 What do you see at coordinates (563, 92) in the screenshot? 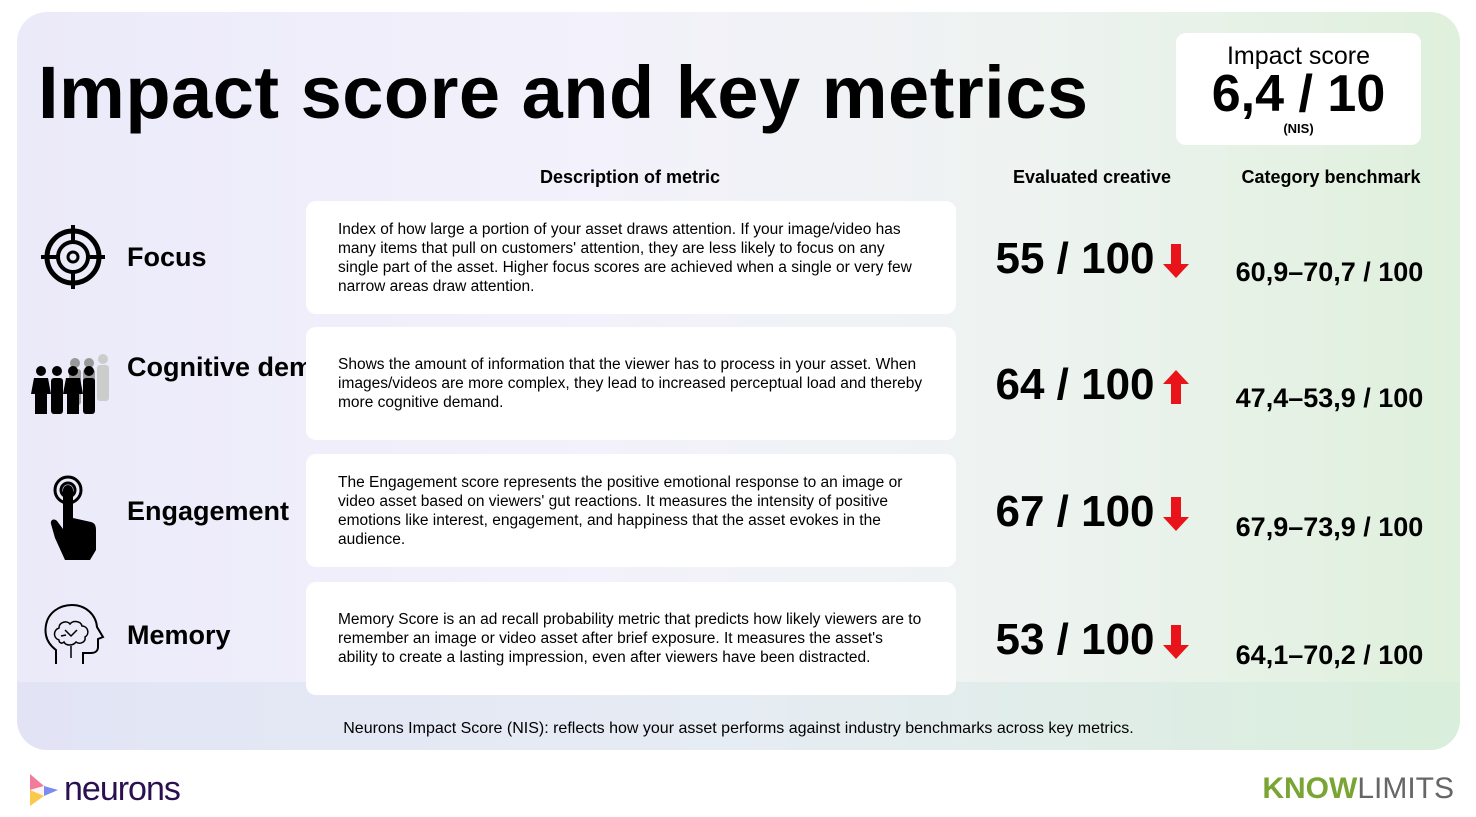
I see `page-title: Impact score and key metrics` at bounding box center [563, 92].